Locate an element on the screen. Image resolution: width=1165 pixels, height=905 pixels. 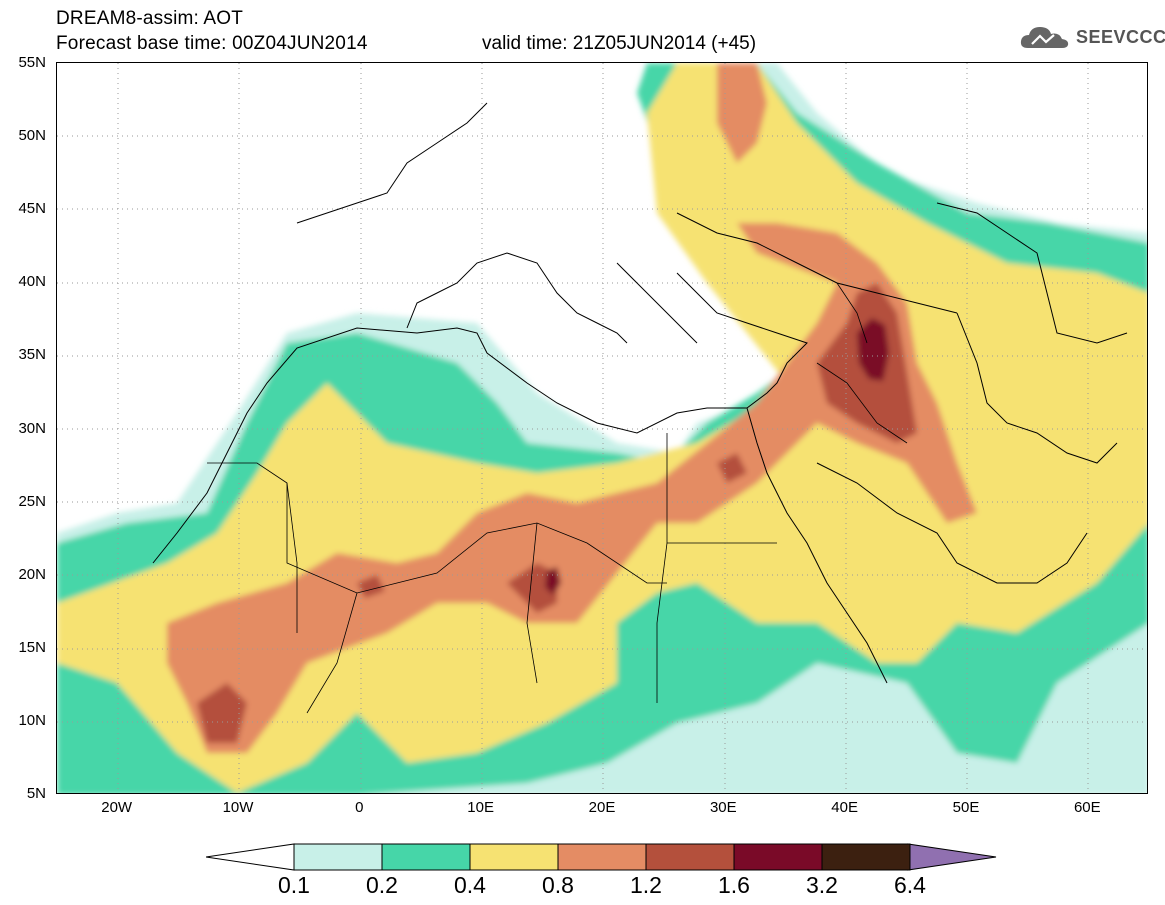
colorbar-label: 0.4 is located at coordinates (470, 885).